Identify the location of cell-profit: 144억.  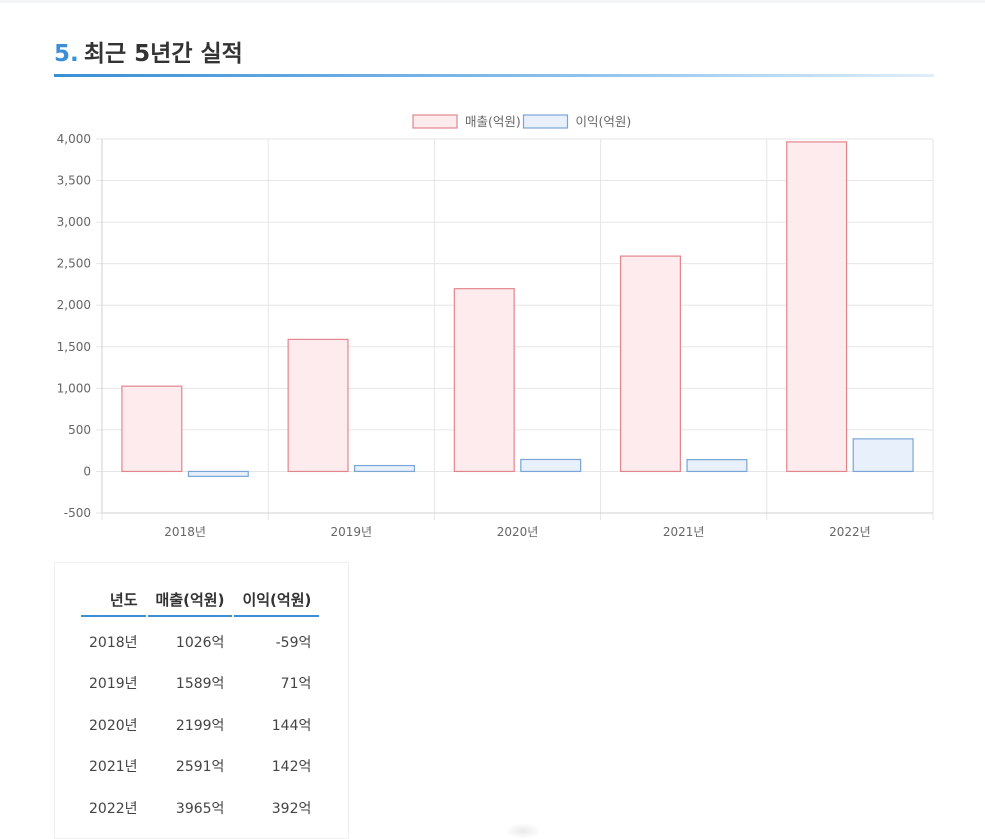
(291, 725).